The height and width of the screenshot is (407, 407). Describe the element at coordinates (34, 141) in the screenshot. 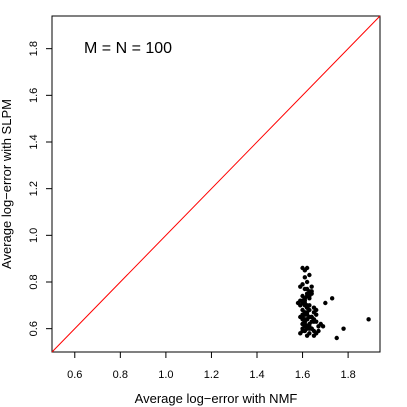

I see `y-tick-label: 1.4` at that location.